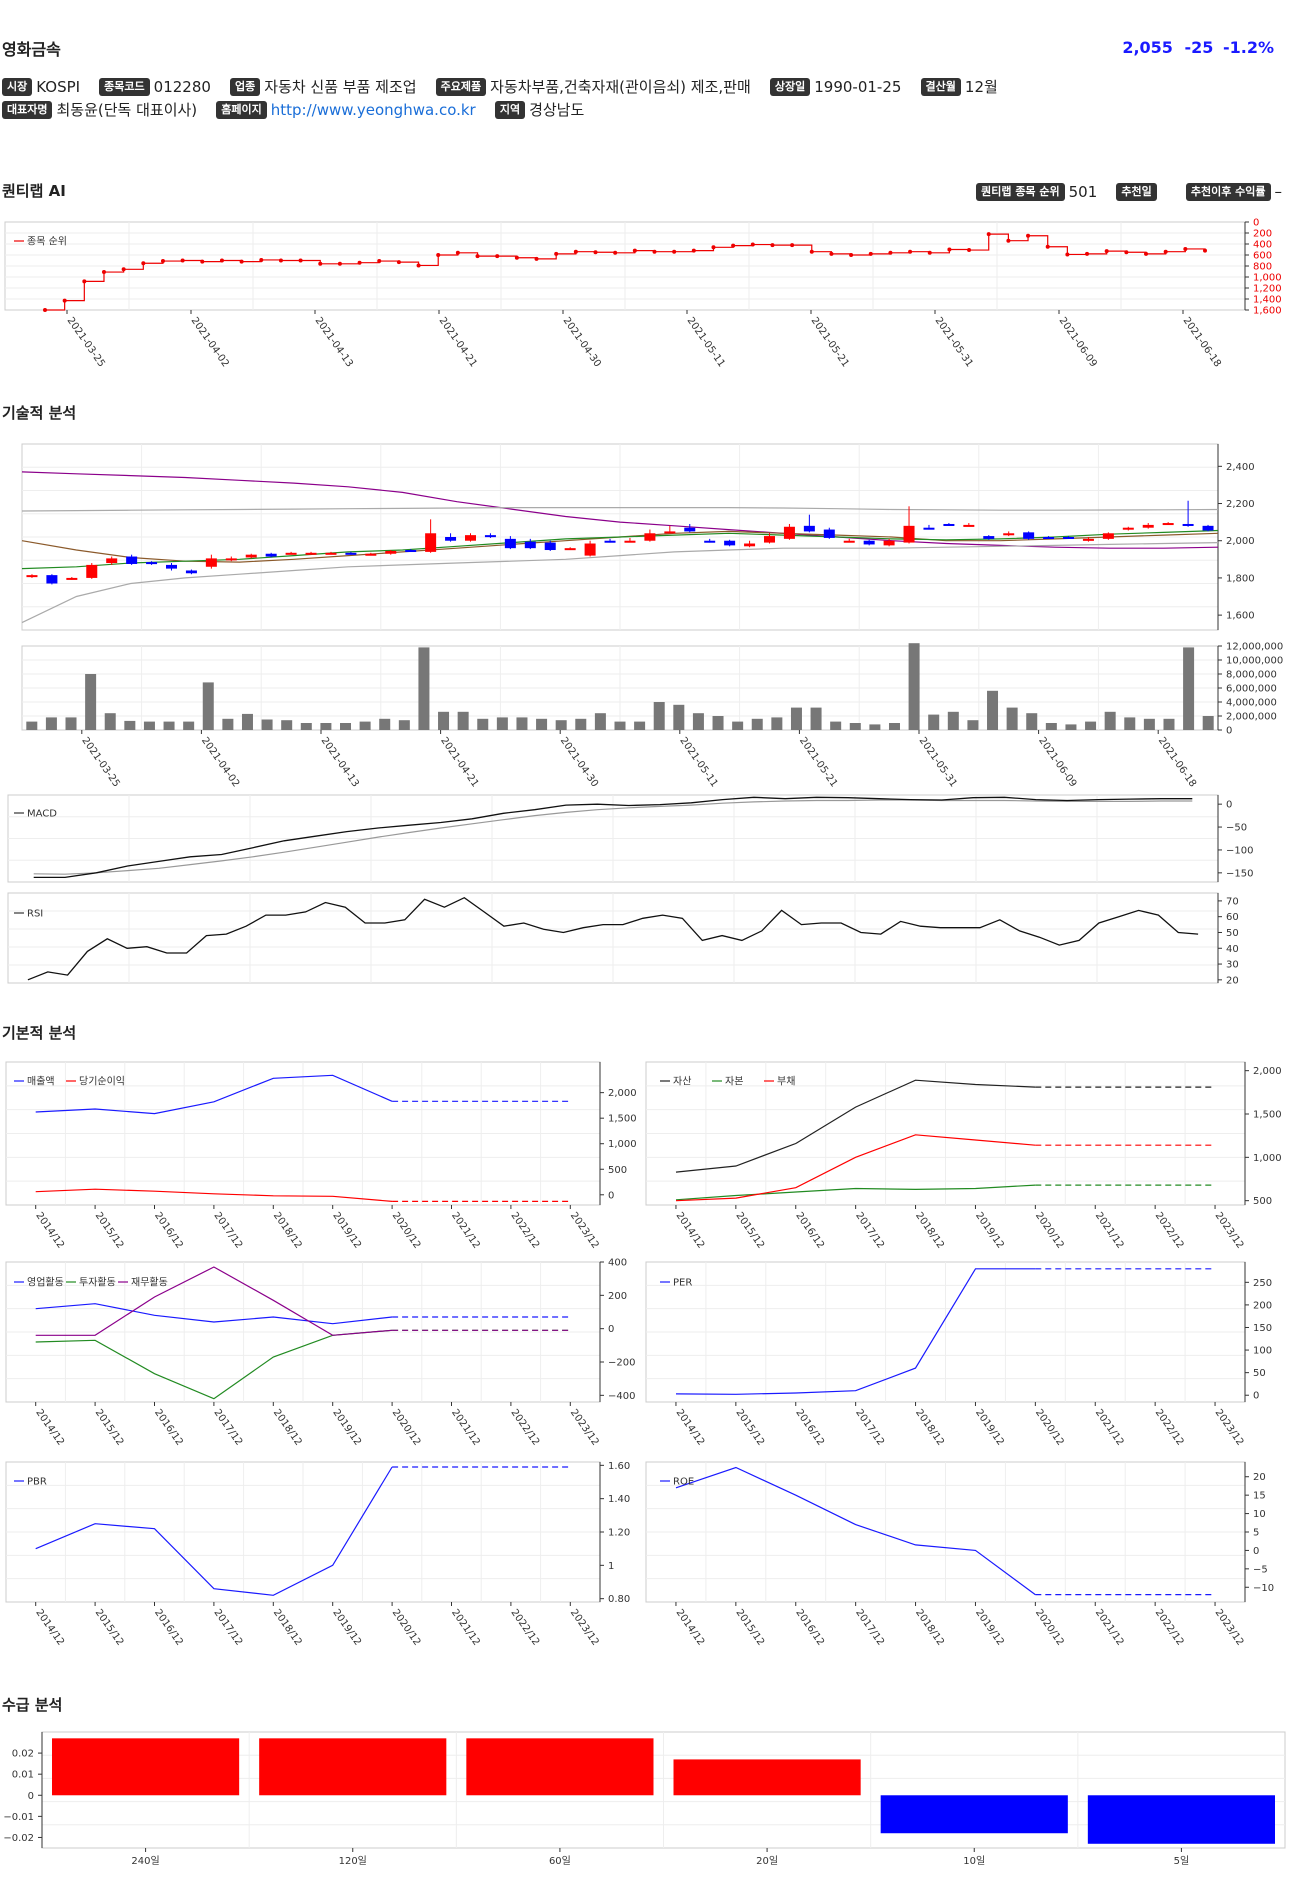 This screenshot has height=1893, width=1296. Describe the element at coordinates (1259, 1496) in the screenshot. I see `roe-chart-y-tick-label: 15` at that location.